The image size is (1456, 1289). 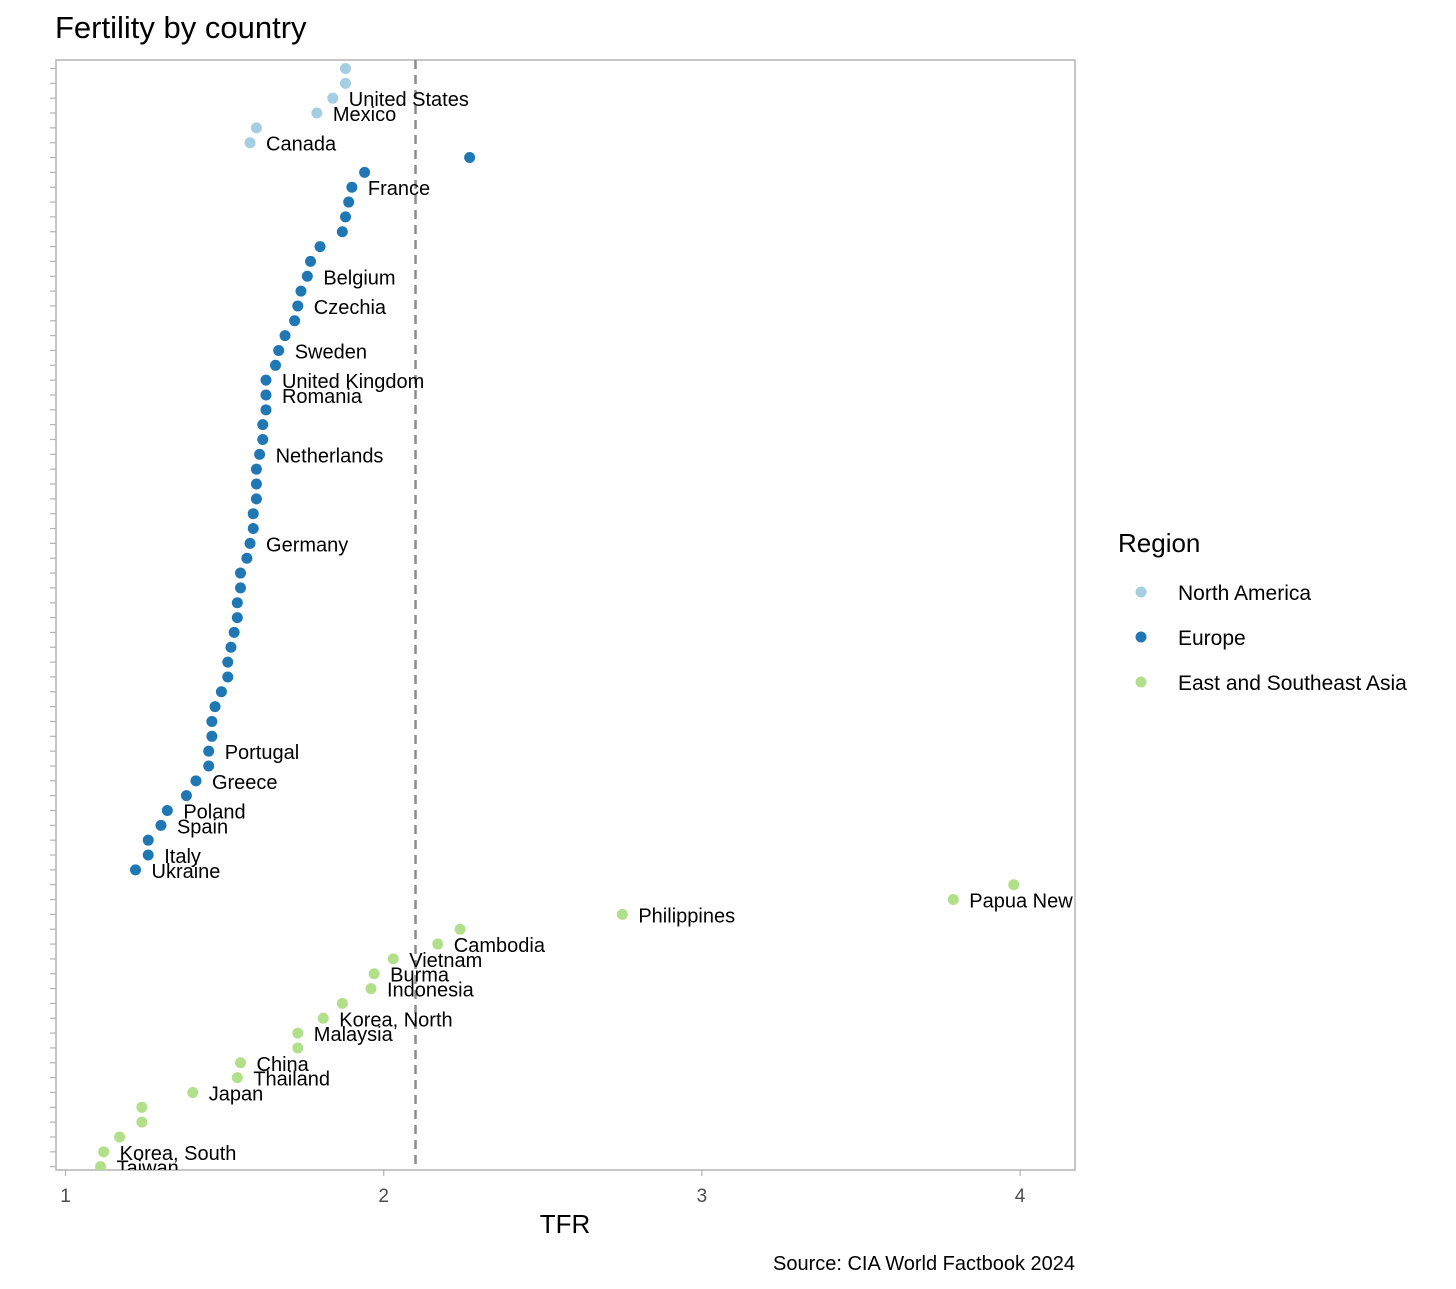 I want to click on point-label: Papua New, so click(x=1021, y=902).